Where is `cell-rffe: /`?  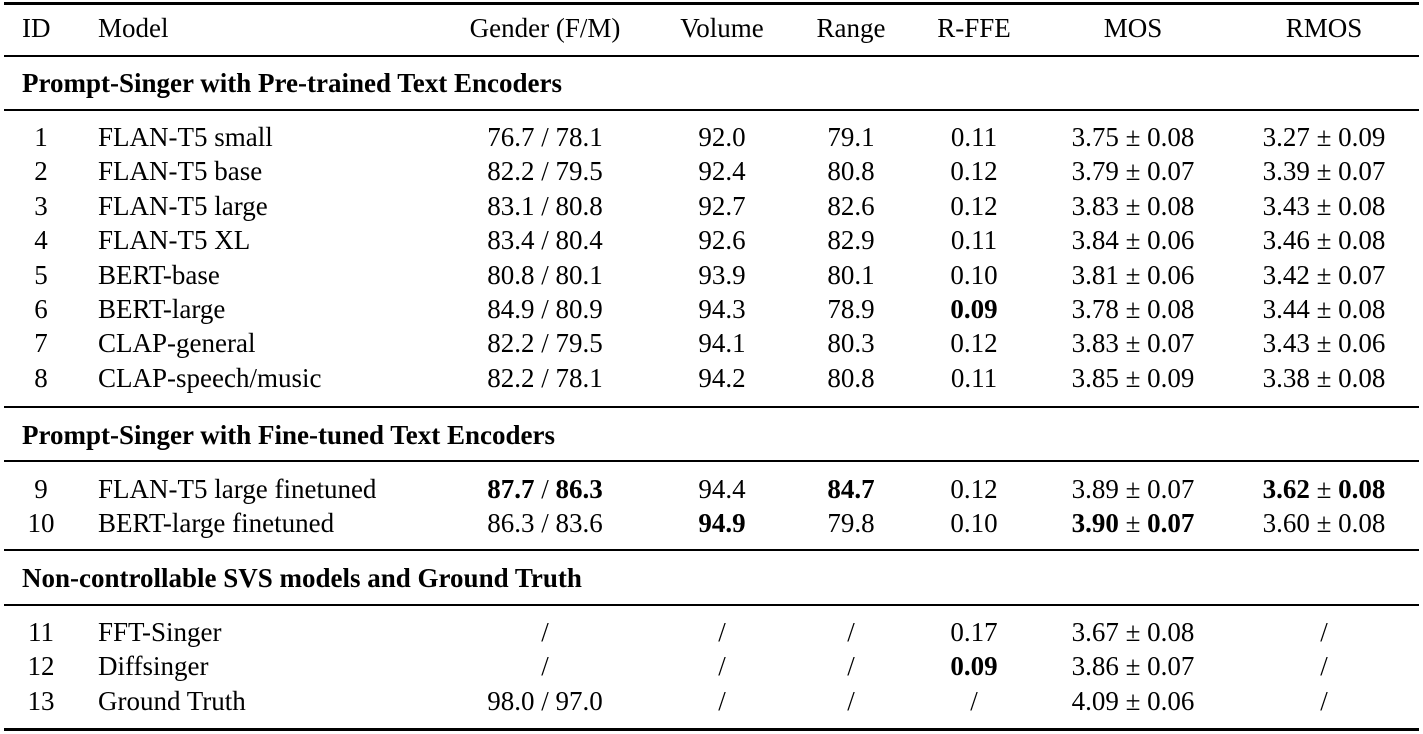
cell-rffe: / is located at coordinates (974, 701).